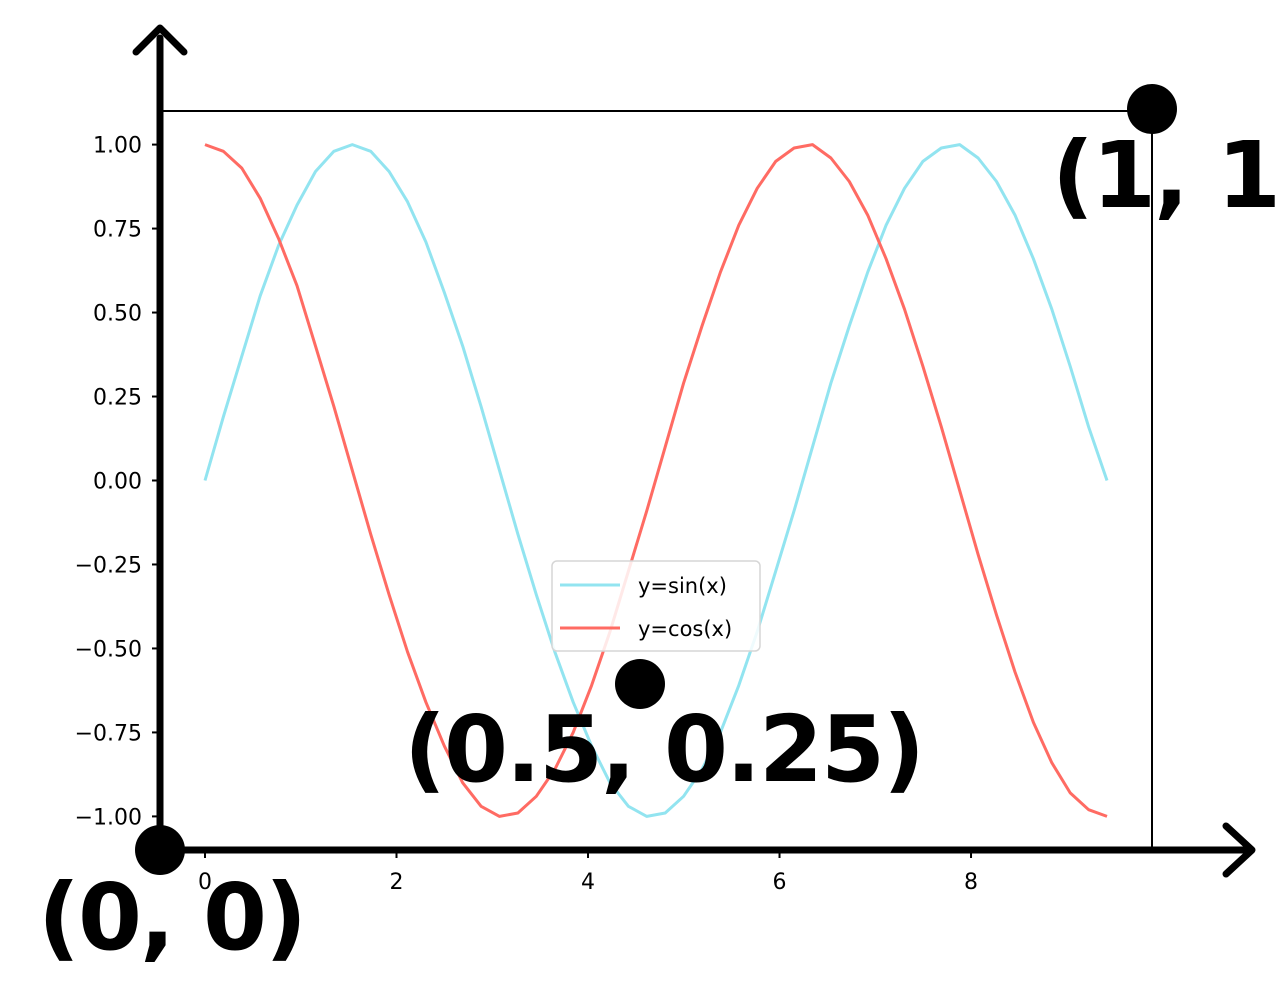 The width and height of the screenshot is (1280, 983). Describe the element at coordinates (108, 649) in the screenshot. I see `y-tick-label: −0.50` at that location.